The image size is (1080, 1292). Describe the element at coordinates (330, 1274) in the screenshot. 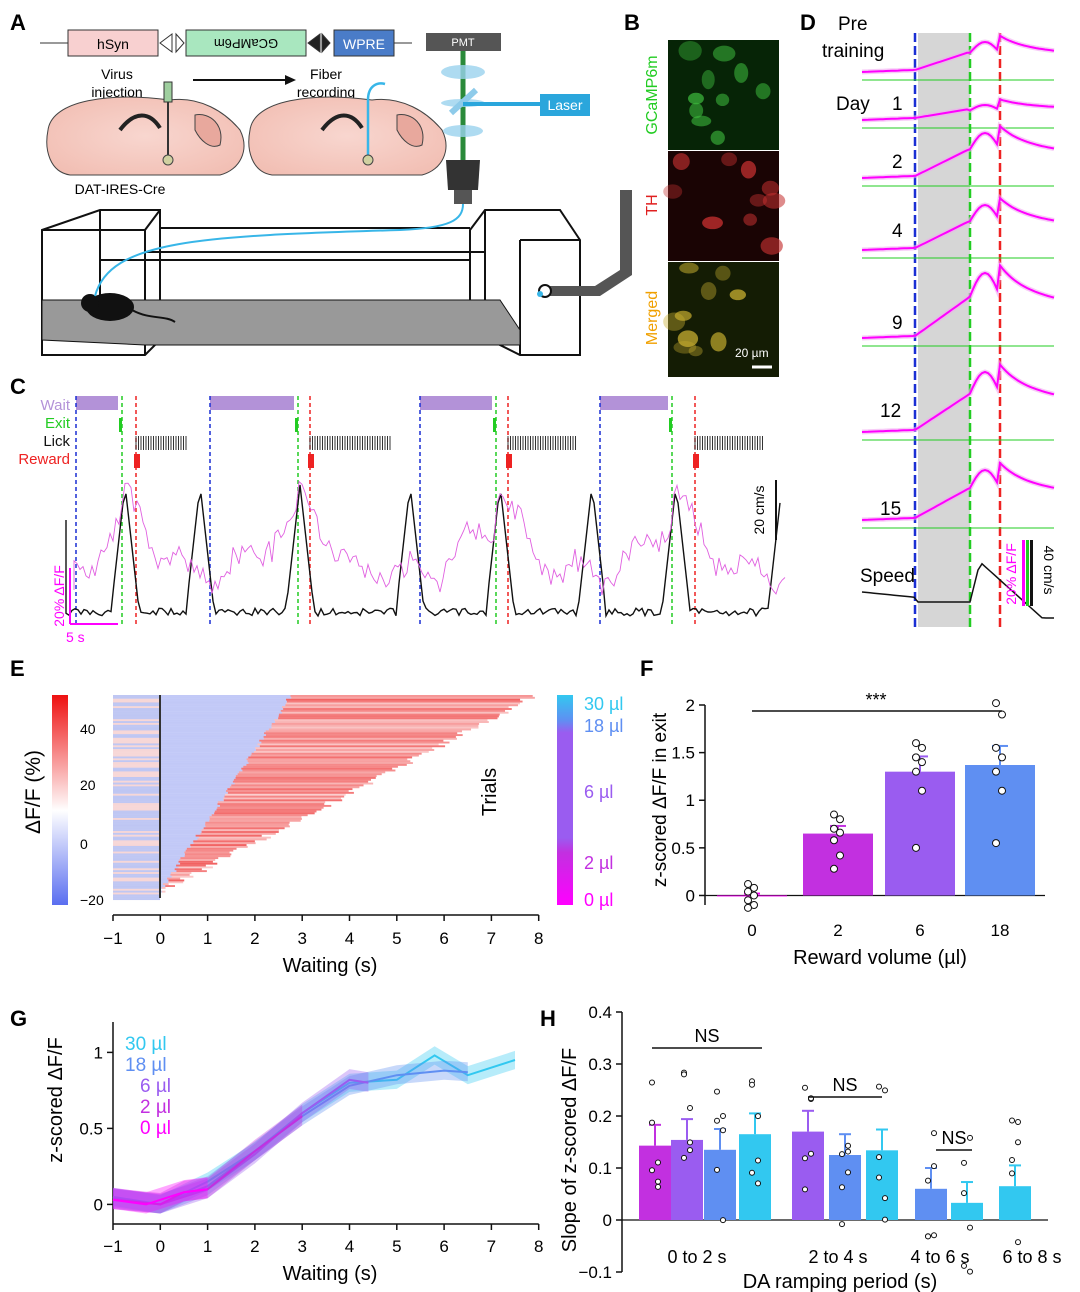

I see `g-xlabel: Waiting (s)` at that location.